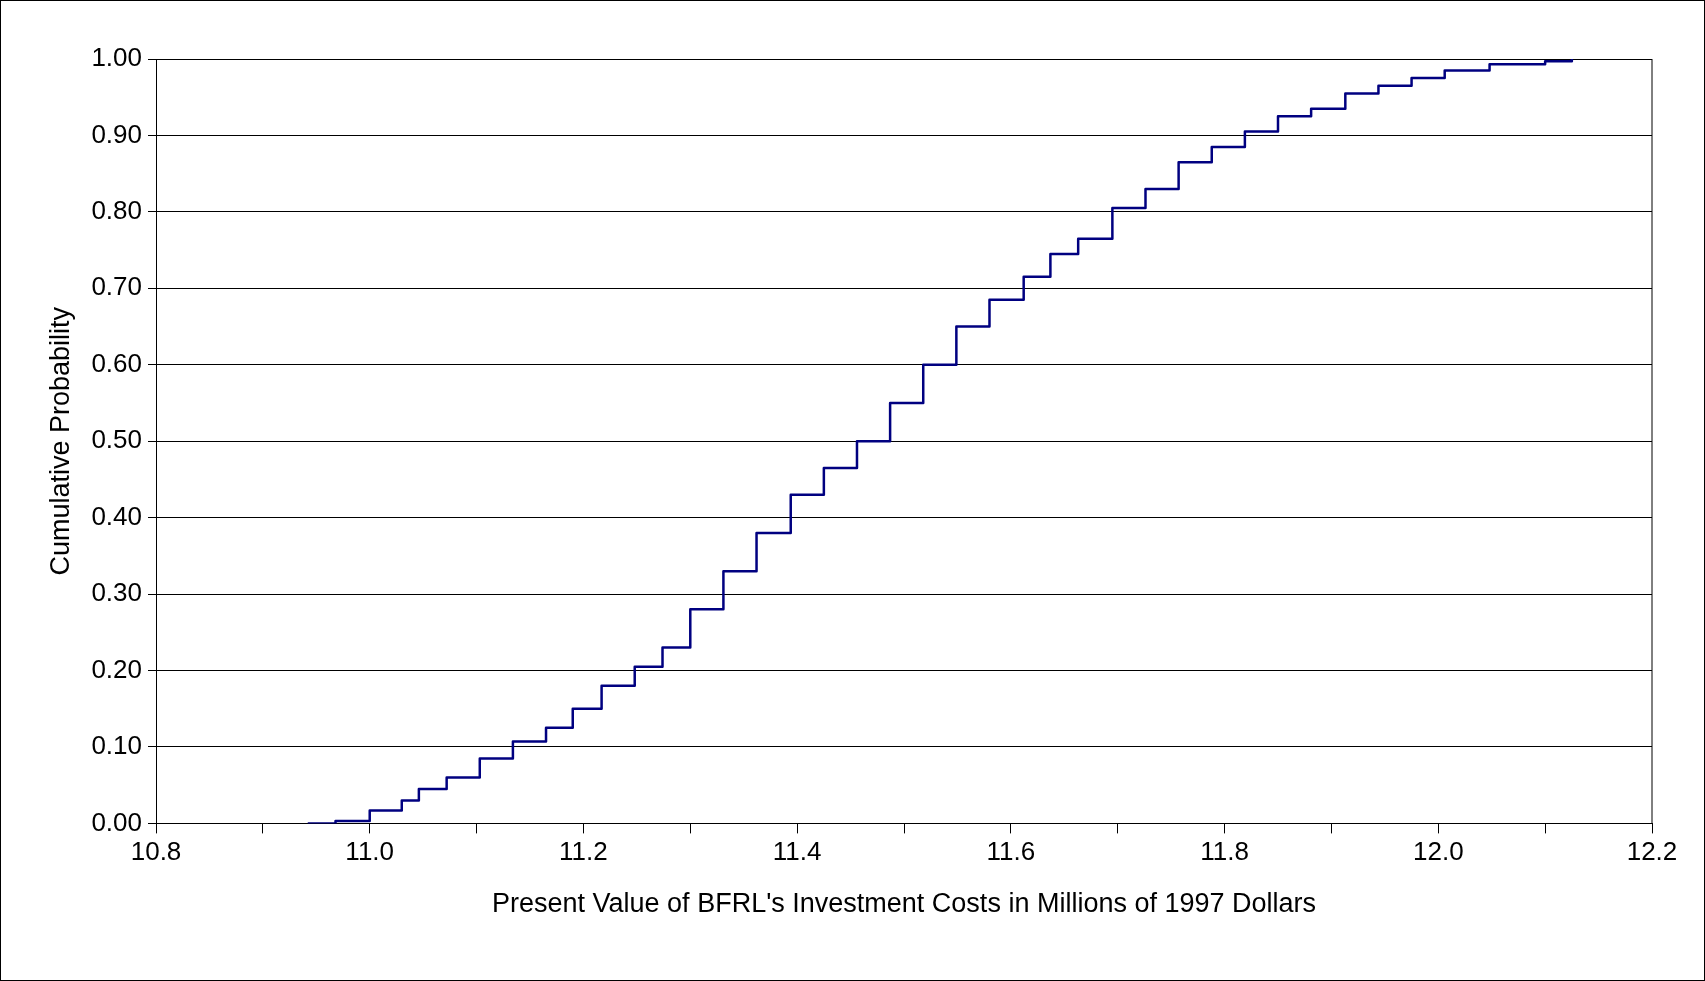  What do you see at coordinates (156, 851) in the screenshot?
I see `x-tick-label: 10.8` at bounding box center [156, 851].